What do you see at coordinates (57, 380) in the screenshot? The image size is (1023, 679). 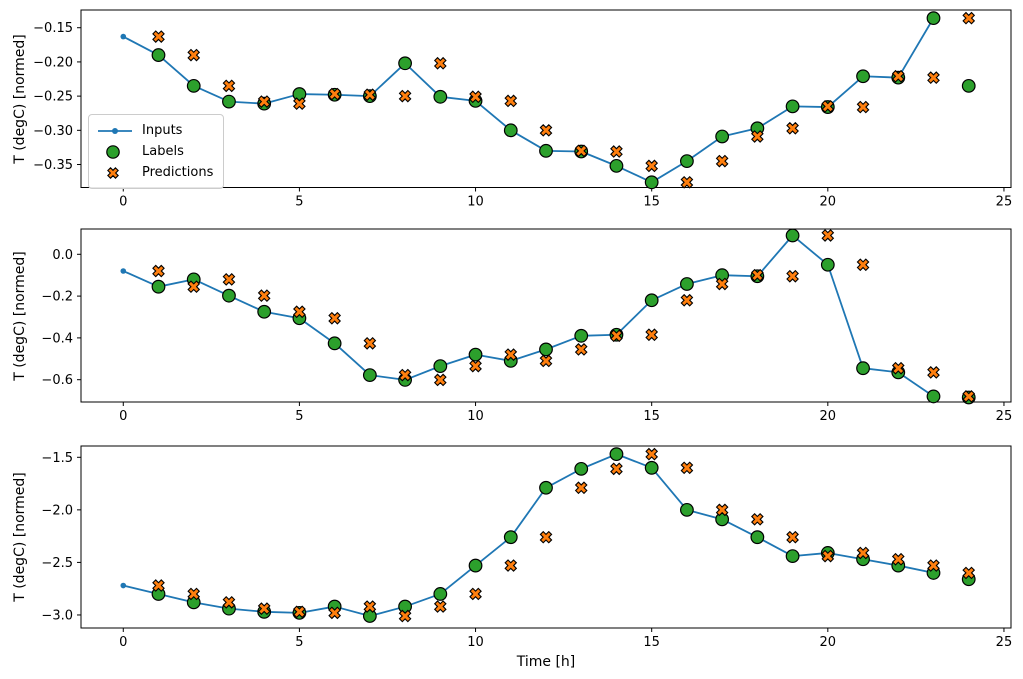 I see `y-tick-label: −0.6` at bounding box center [57, 380].